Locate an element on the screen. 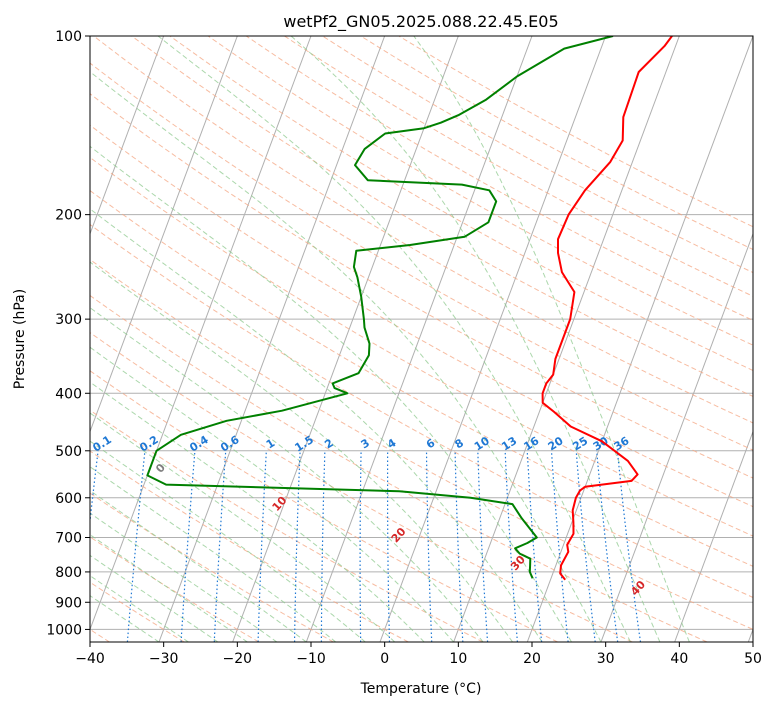 The height and width of the screenshot is (708, 775). x-tick-label: 40 is located at coordinates (679, 659).